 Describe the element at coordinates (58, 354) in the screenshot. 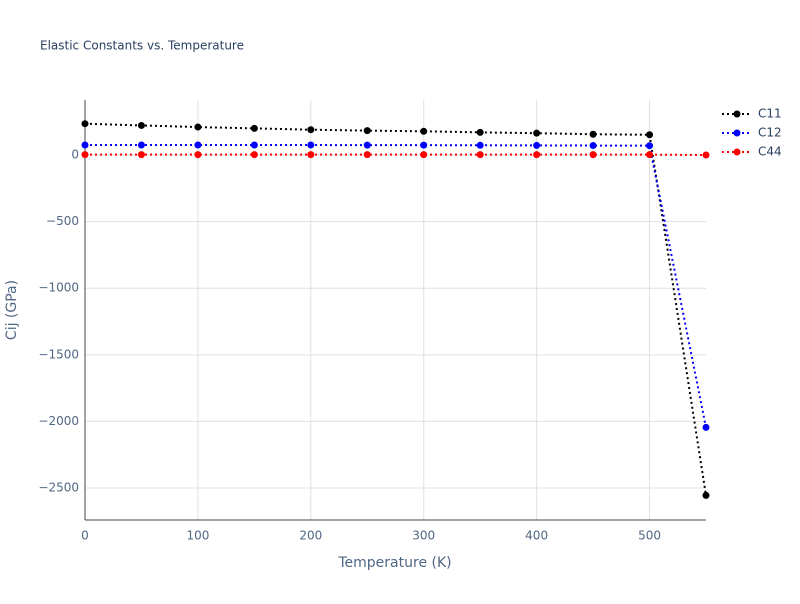

I see `y-tick-label: −1500` at that location.